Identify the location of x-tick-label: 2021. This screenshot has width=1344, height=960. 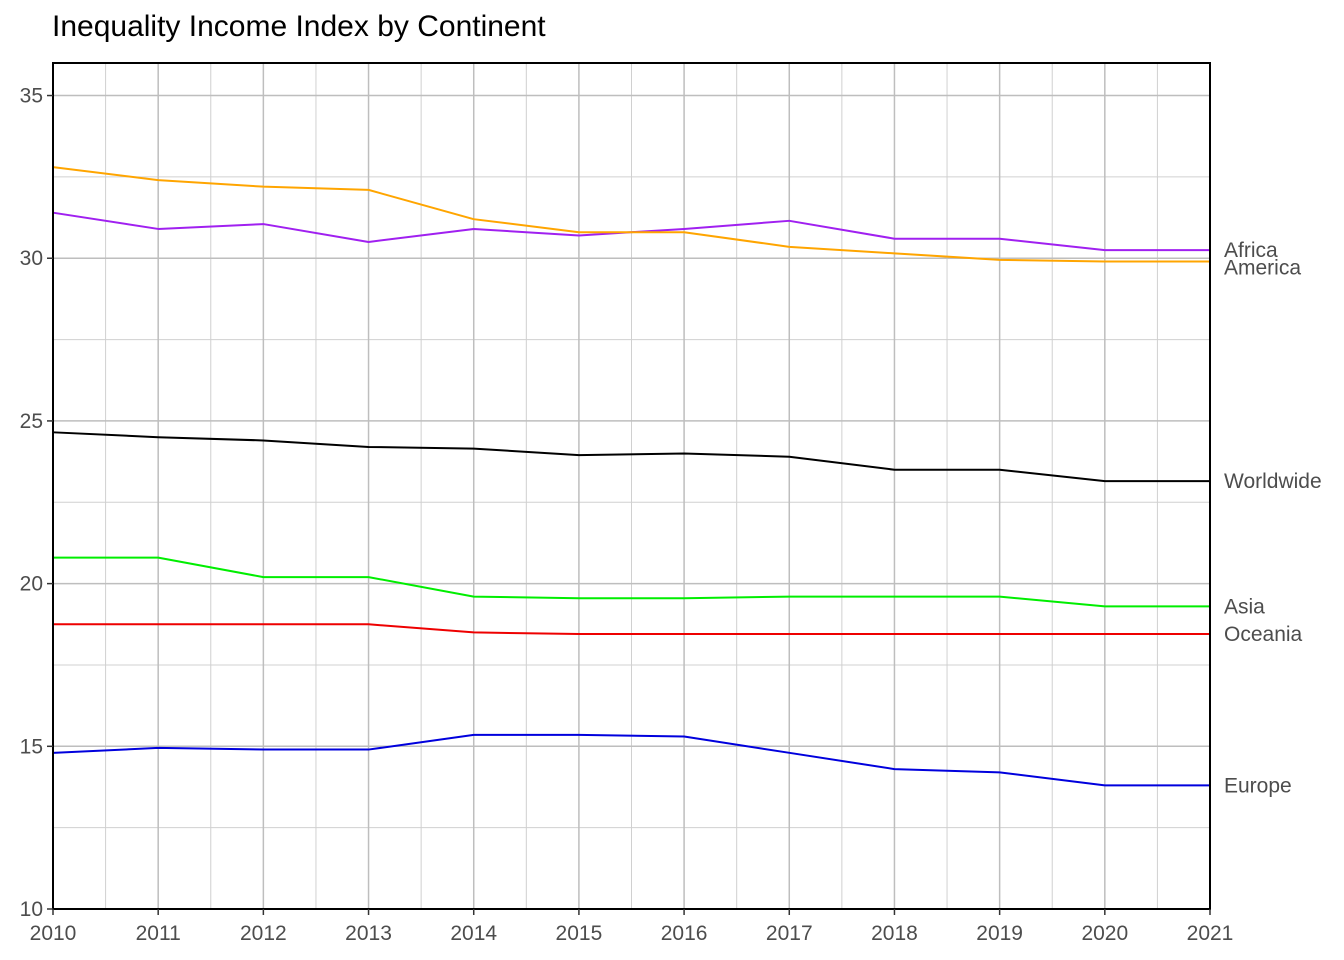
(1210, 933).